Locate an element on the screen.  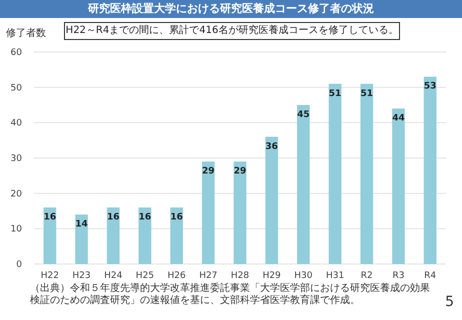
ylabel: 修了者数 is located at coordinates (26, 33).